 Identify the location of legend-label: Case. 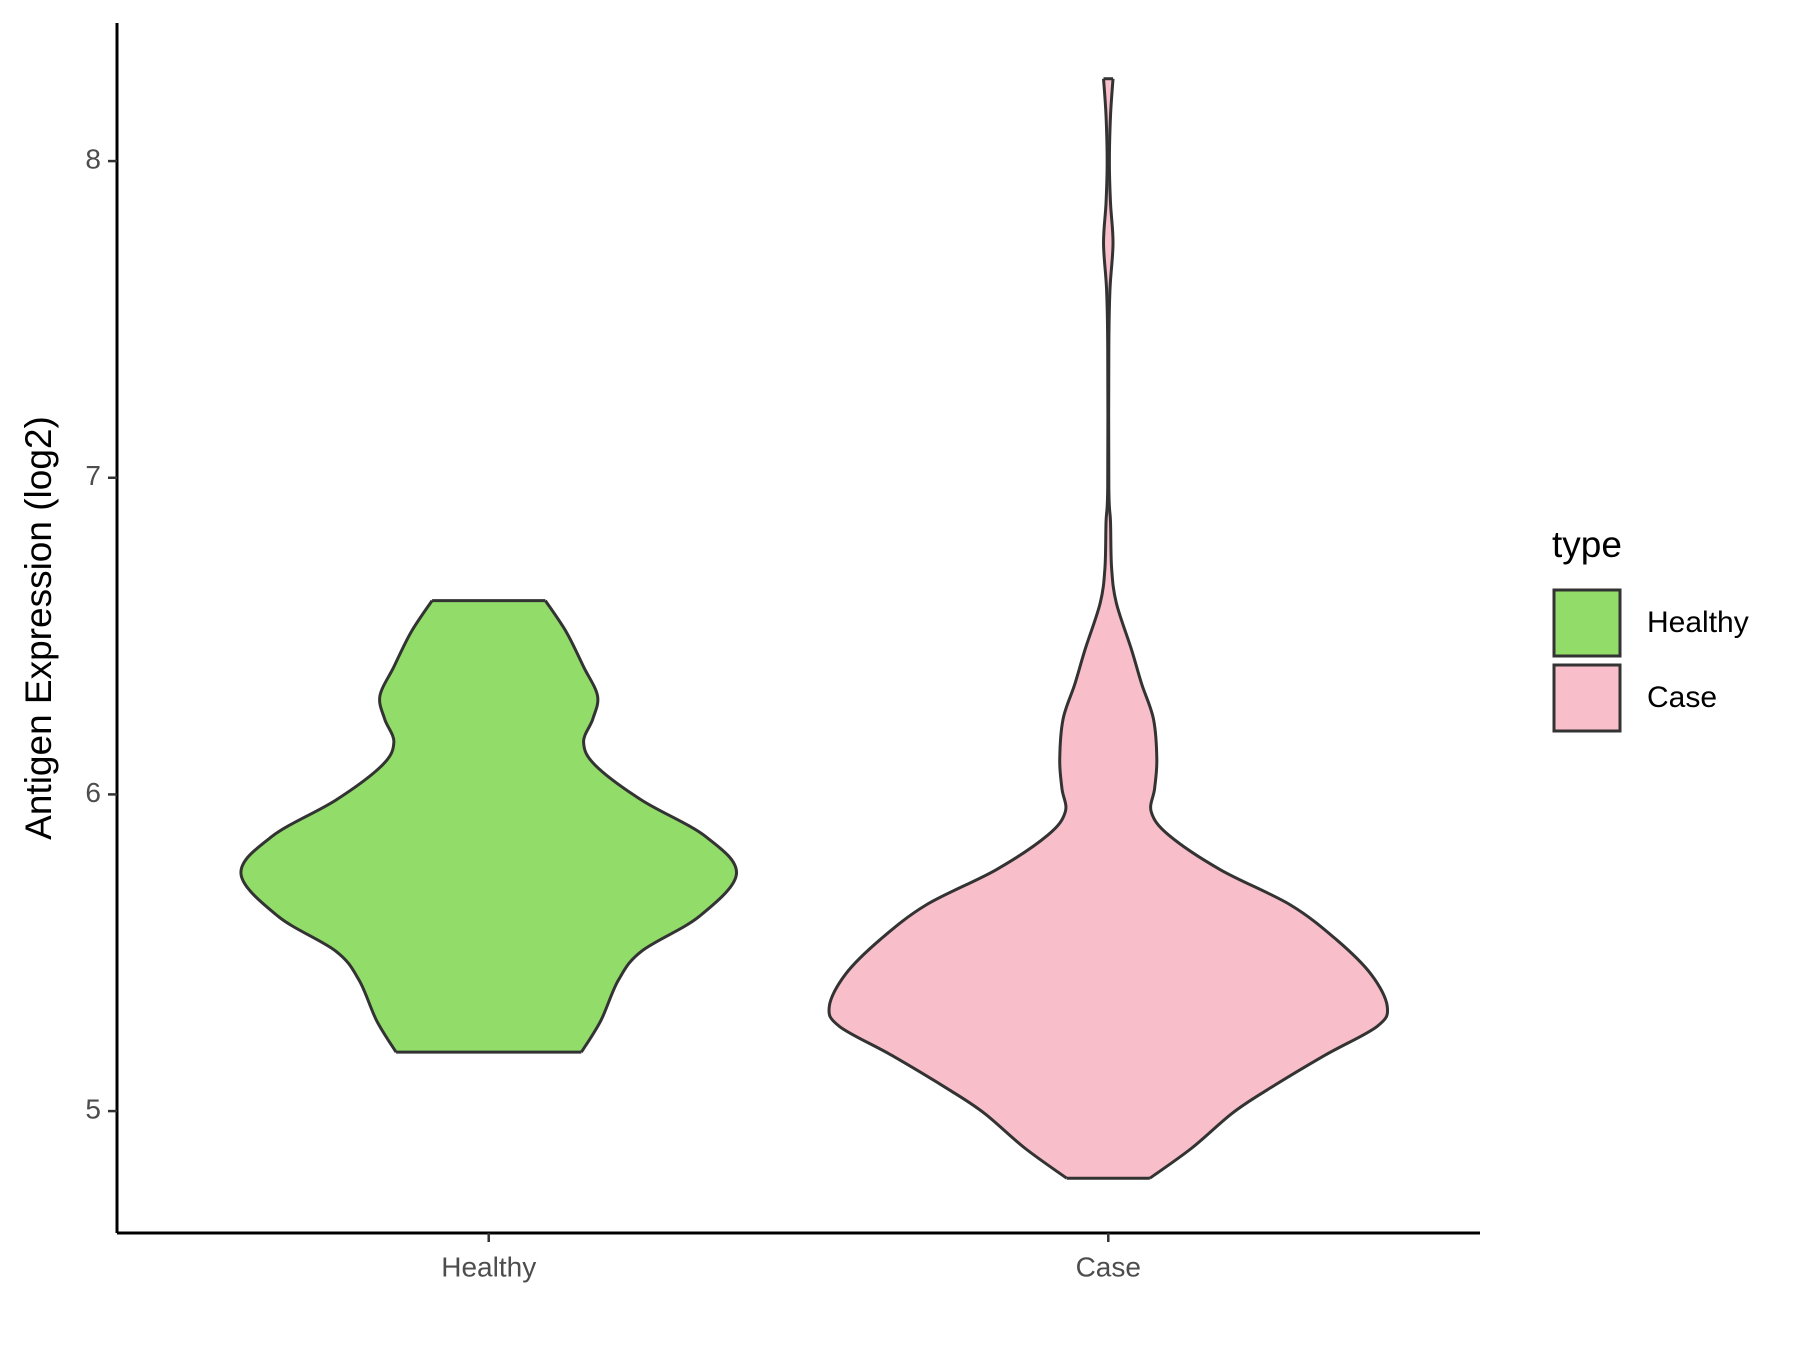
(1682, 697).